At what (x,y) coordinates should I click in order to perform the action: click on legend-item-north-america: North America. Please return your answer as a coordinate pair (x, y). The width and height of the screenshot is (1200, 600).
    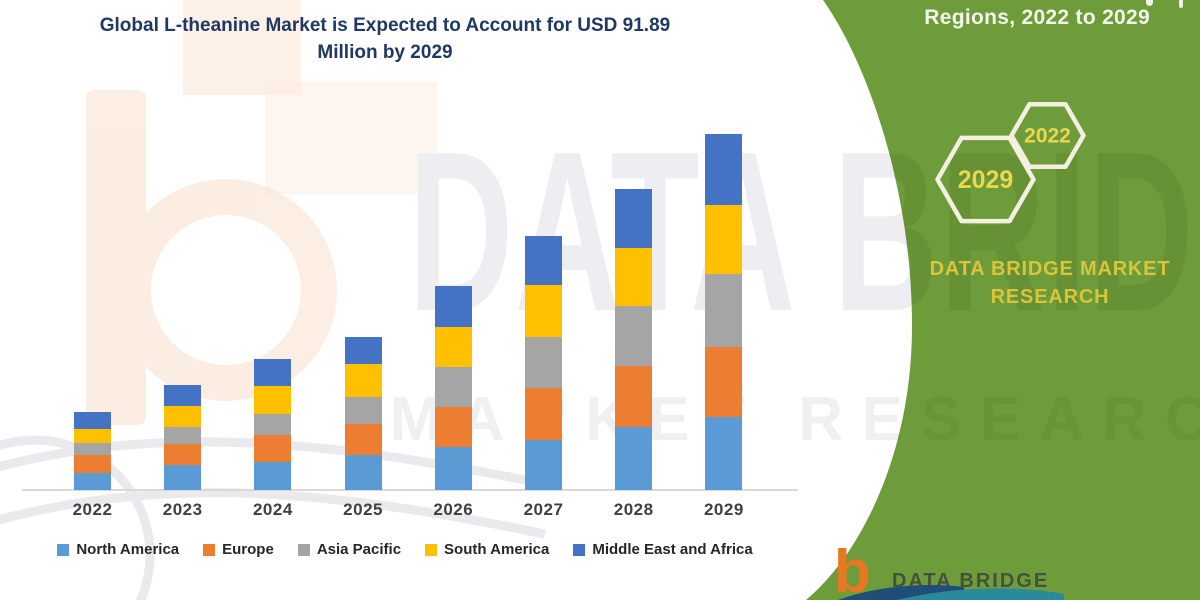
    Looking at the image, I should click on (118, 549).